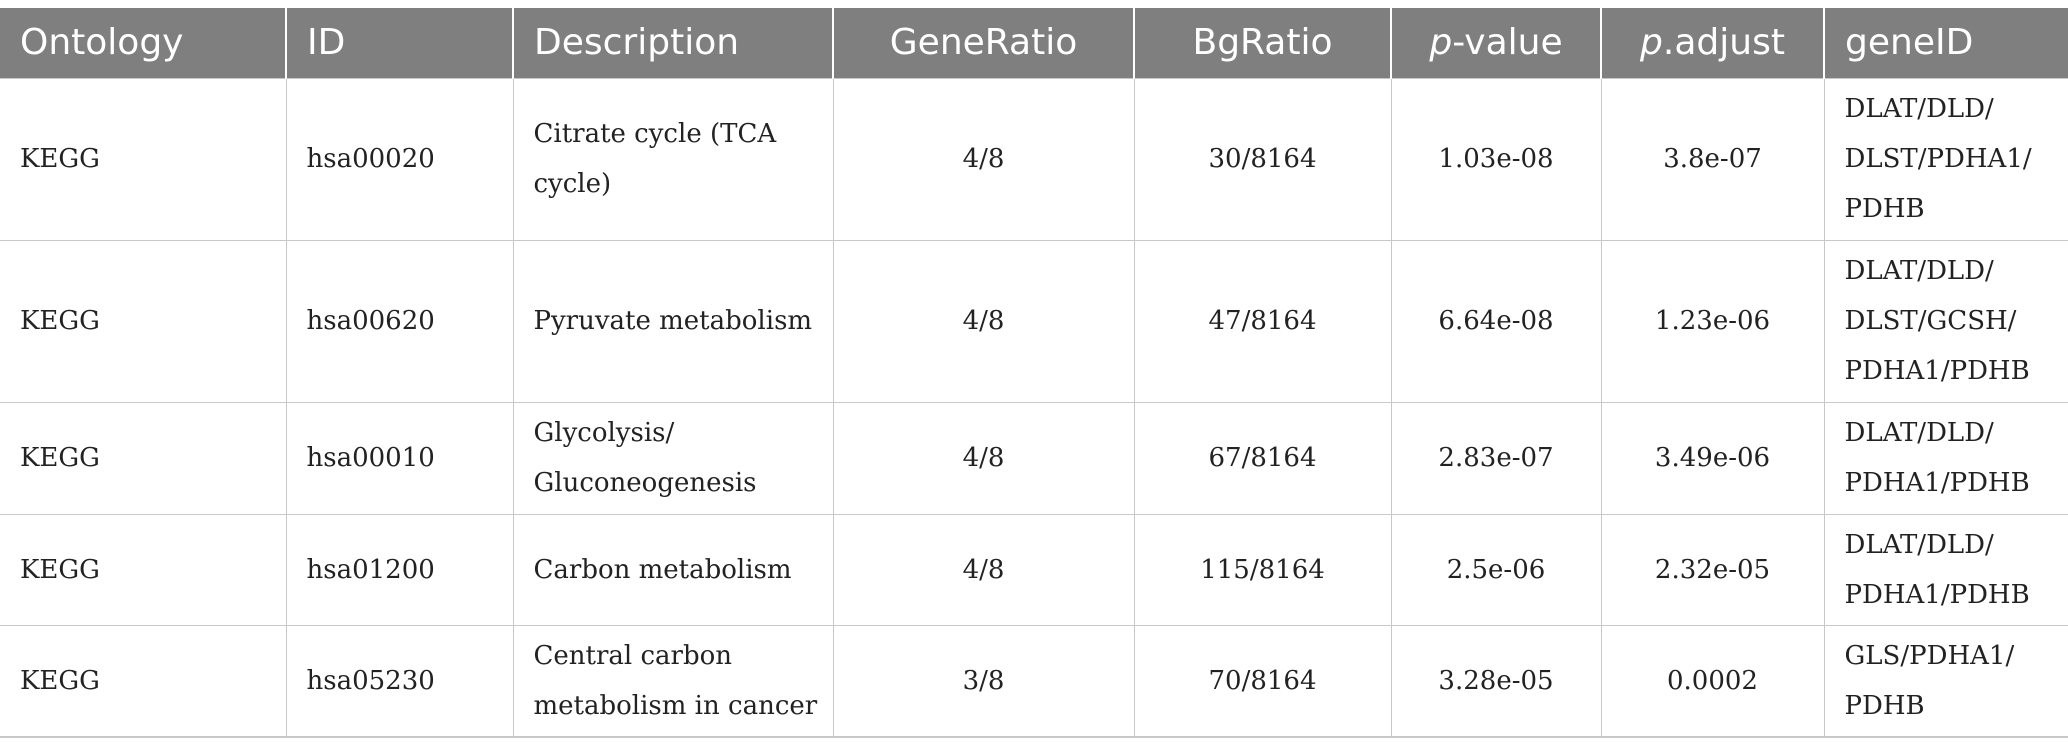 Image resolution: width=2068 pixels, height=752 pixels. What do you see at coordinates (1930, 321) in the screenshot?
I see `gene-id-line: DLST/GCSH/` at bounding box center [1930, 321].